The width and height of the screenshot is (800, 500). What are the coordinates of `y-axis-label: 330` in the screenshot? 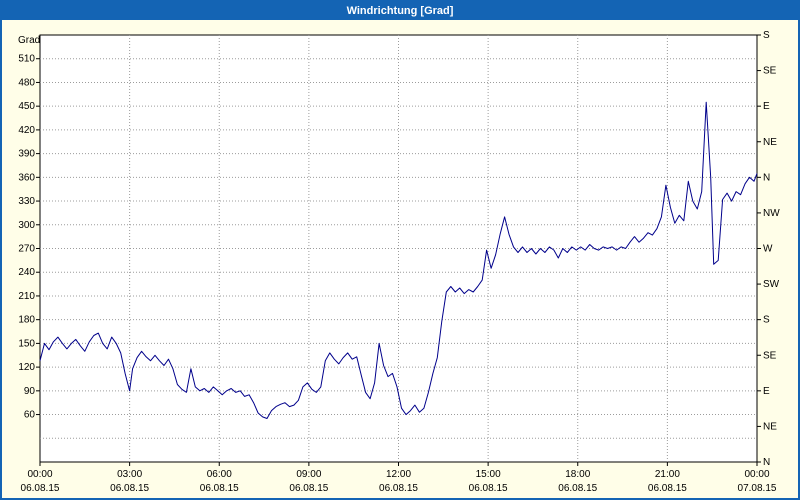 It's located at (26, 201).